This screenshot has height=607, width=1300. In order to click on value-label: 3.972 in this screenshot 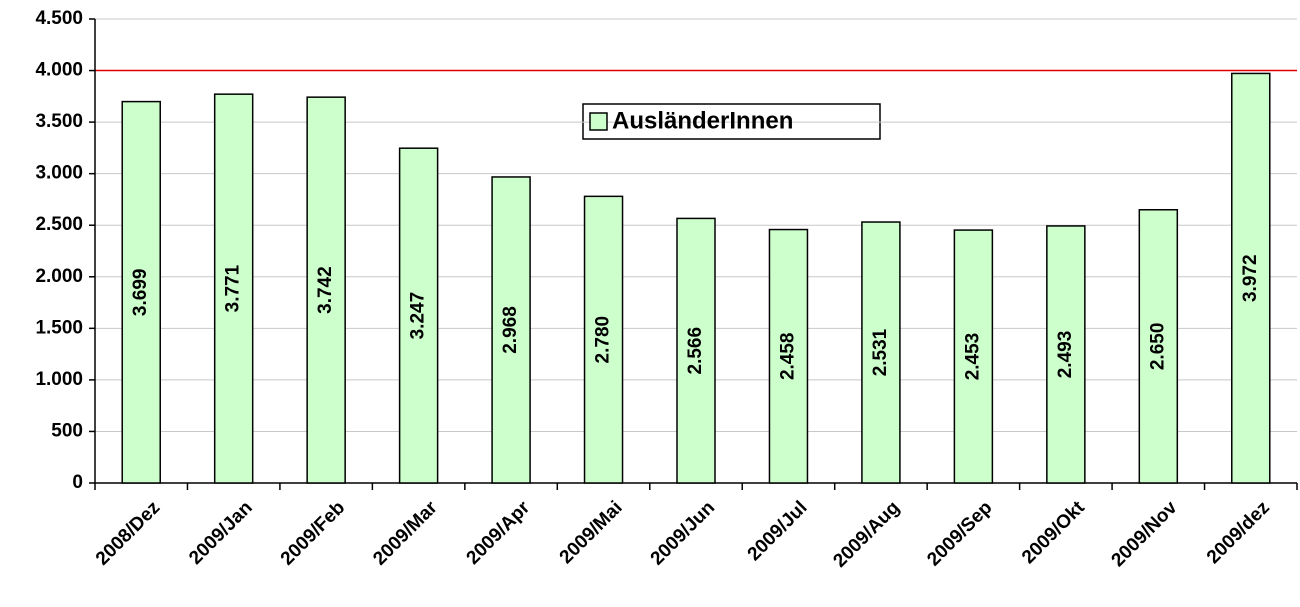, I will do `click(1250, 278)`.